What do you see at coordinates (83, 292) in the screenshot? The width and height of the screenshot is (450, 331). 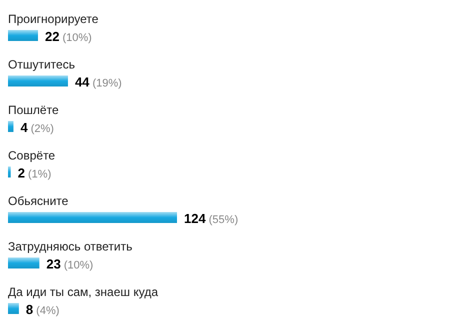 I see `y-tick-label: Да иди ты сам, знаеш куда` at bounding box center [83, 292].